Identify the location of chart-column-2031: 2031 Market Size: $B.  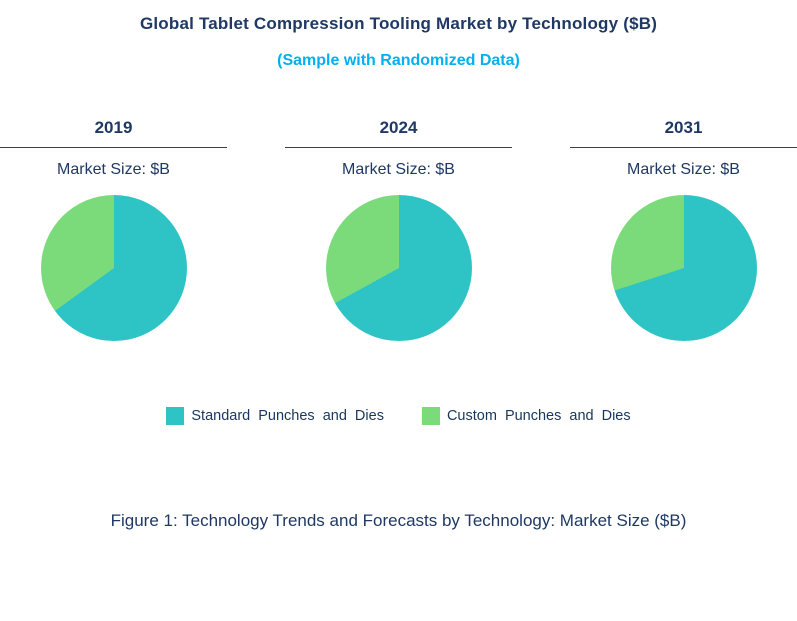
(683, 229).